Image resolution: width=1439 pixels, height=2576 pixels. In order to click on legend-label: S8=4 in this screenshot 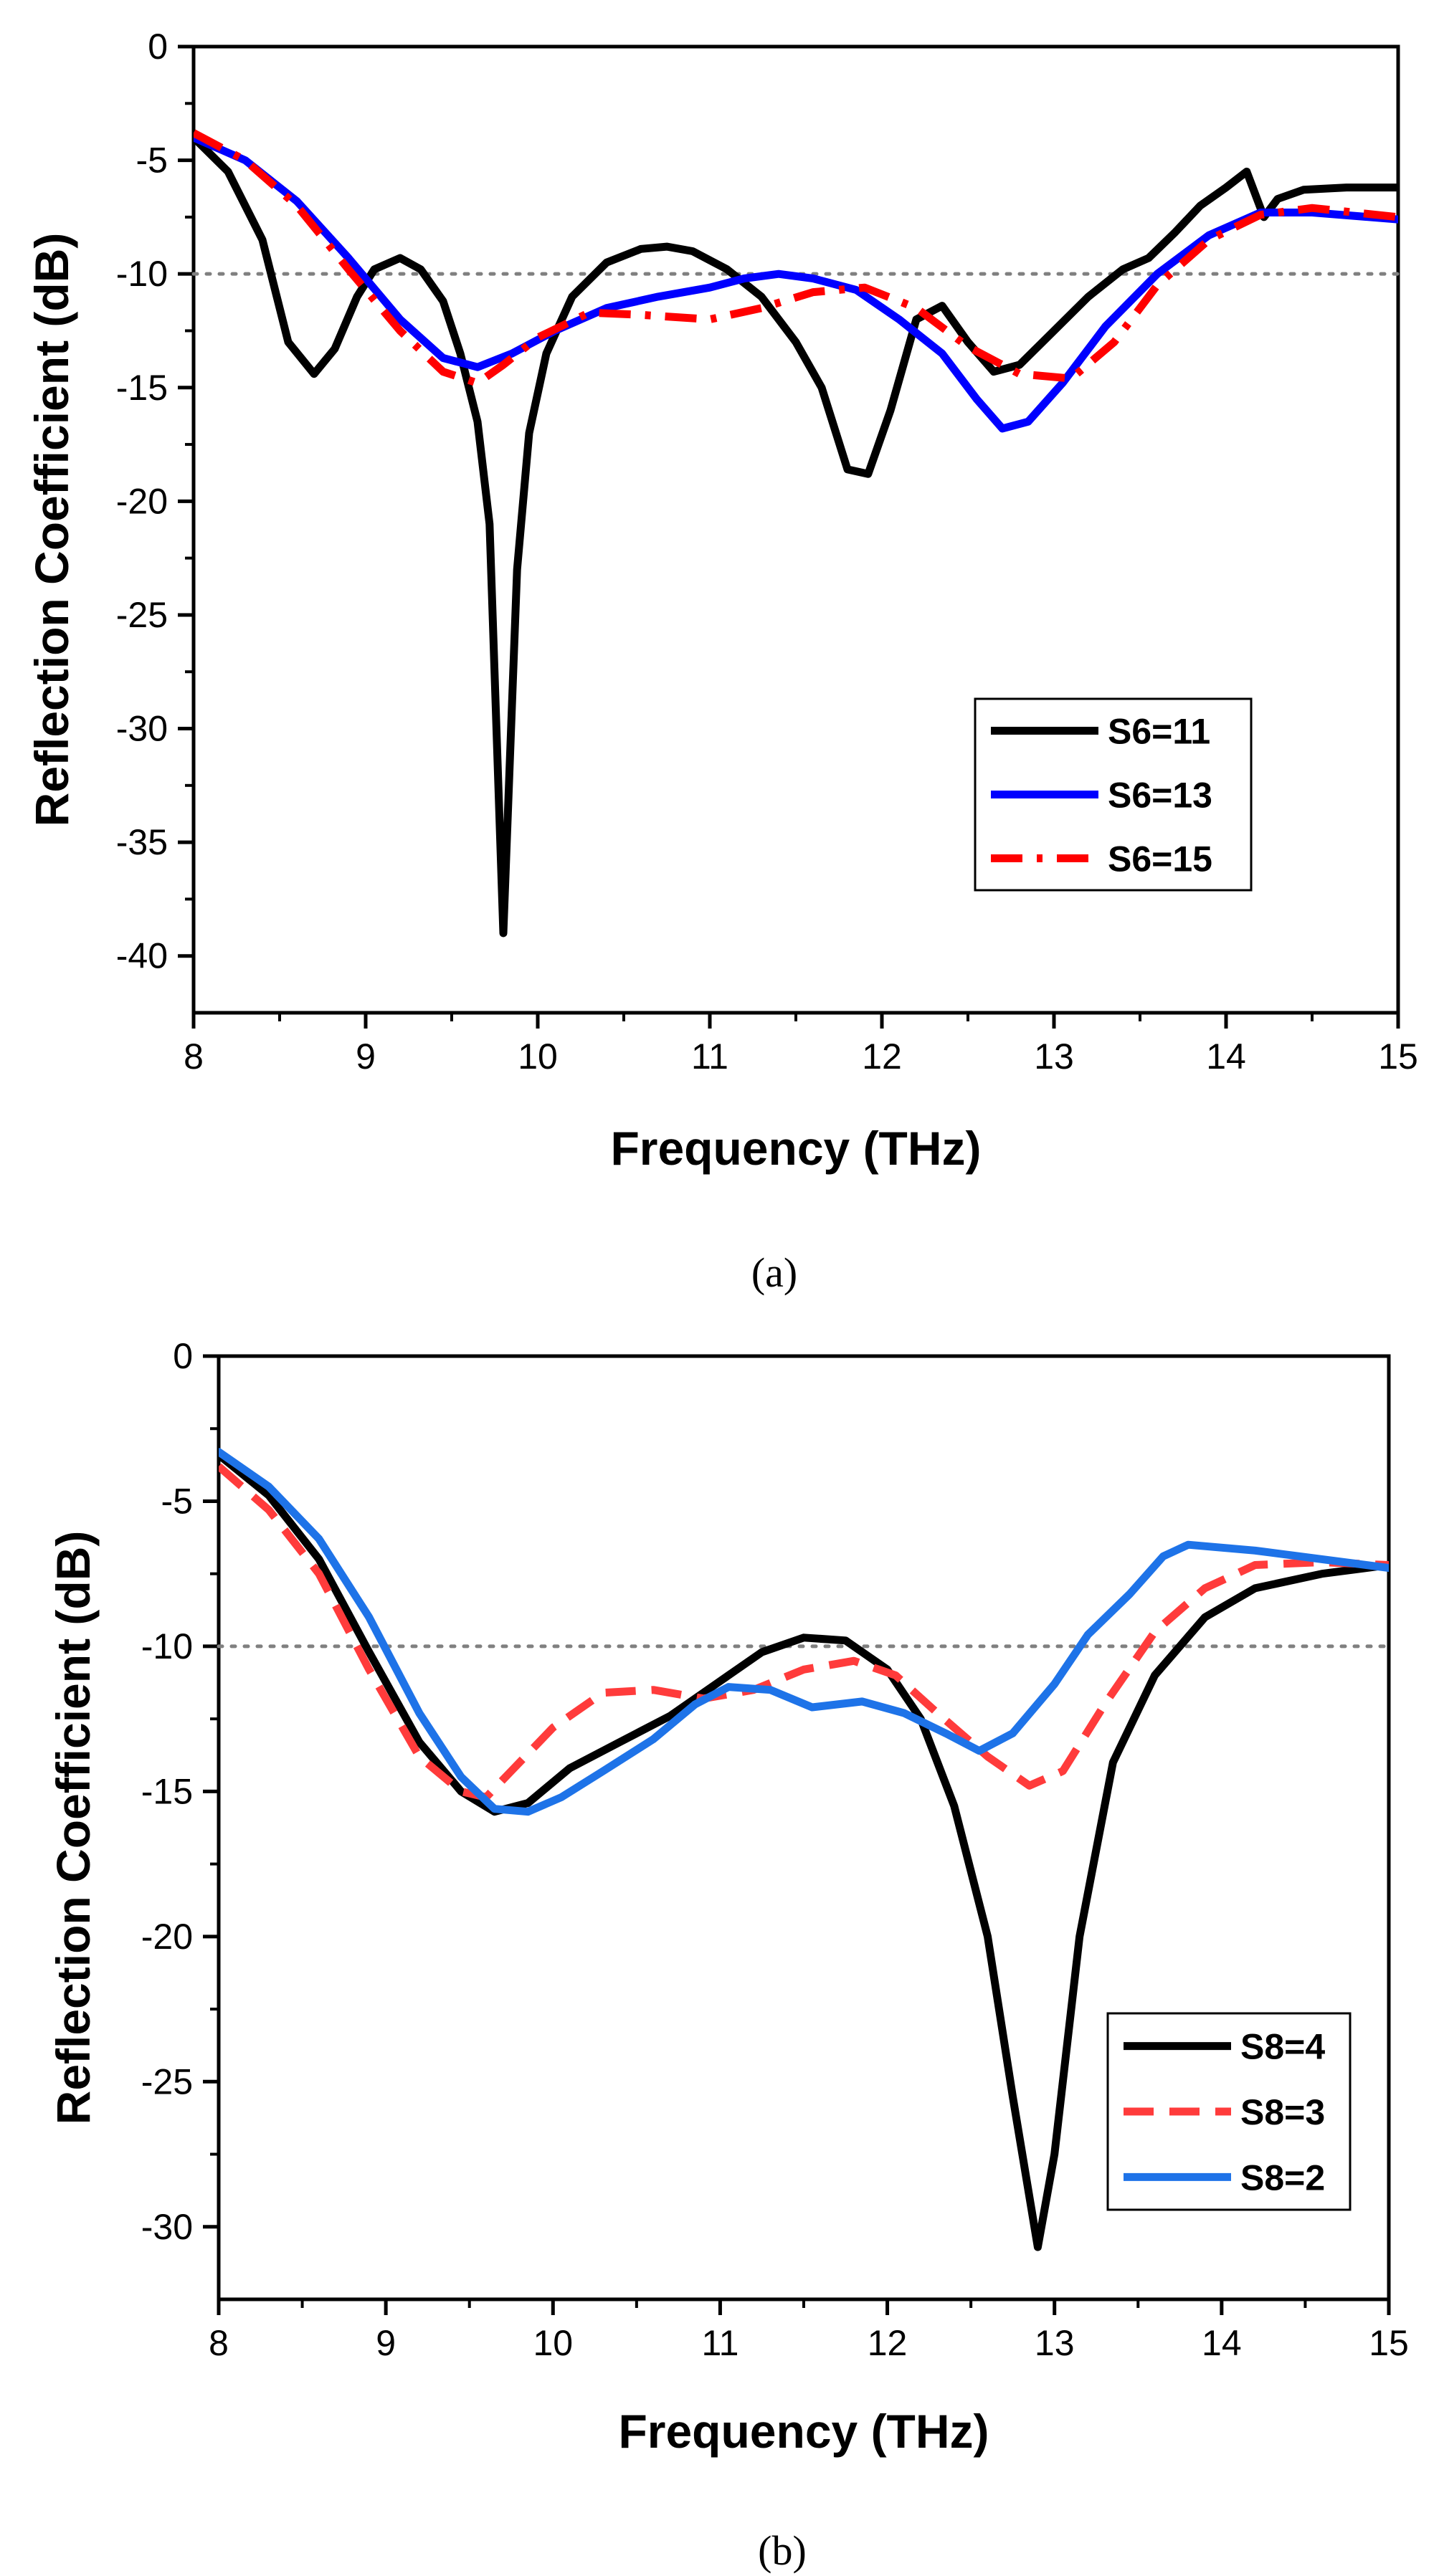, I will do `click(1282, 2047)`.